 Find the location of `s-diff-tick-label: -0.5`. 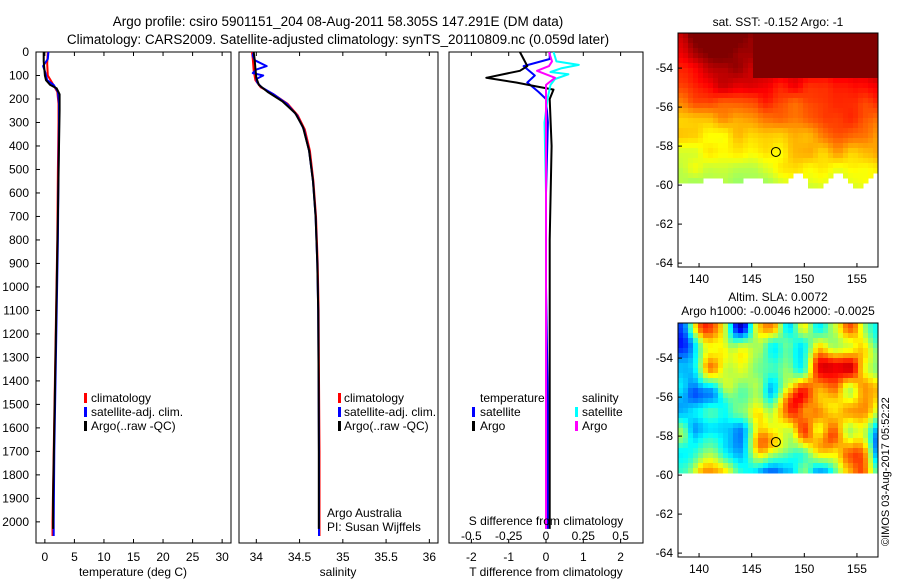

s-diff-tick-label: -0.5 is located at coordinates (471, 536).